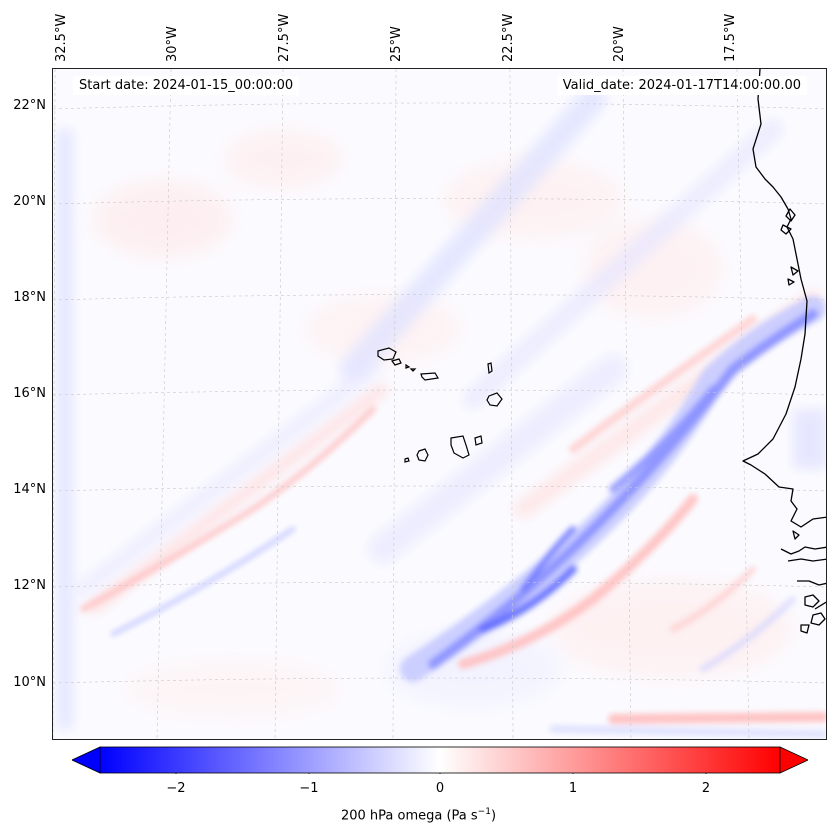 The image size is (837, 839). I want to click on lat-label-16n: 16°N, so click(29, 393).